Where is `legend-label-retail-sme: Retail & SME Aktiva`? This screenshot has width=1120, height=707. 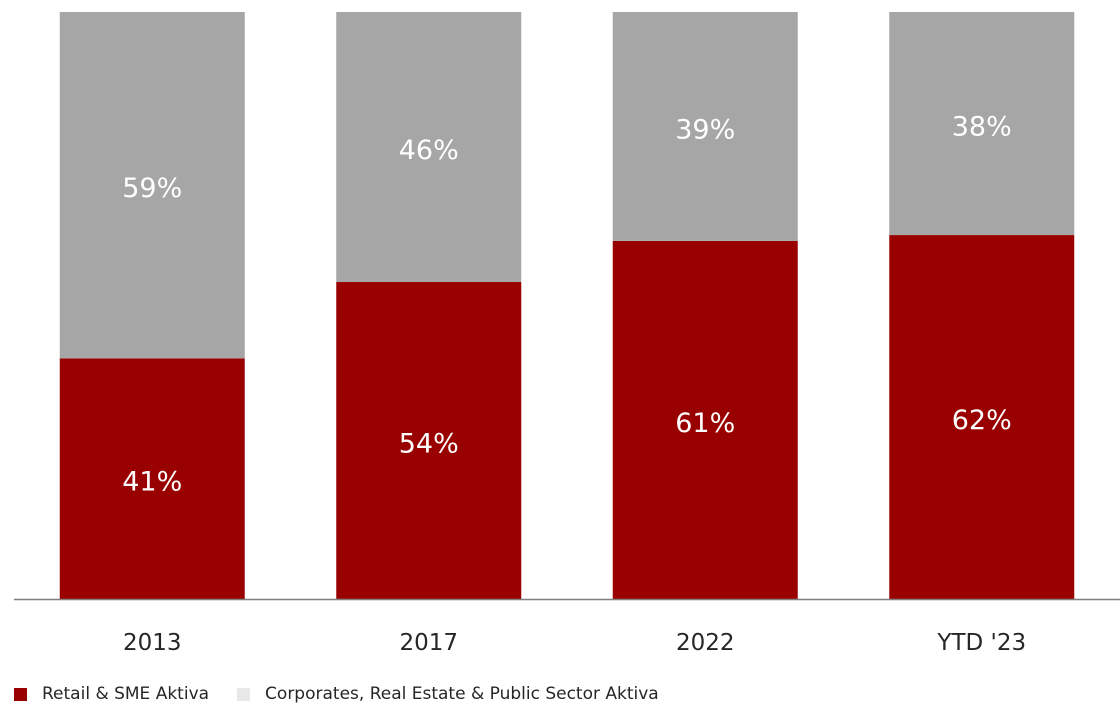 legend-label-retail-sme: Retail & SME Aktiva is located at coordinates (126, 694).